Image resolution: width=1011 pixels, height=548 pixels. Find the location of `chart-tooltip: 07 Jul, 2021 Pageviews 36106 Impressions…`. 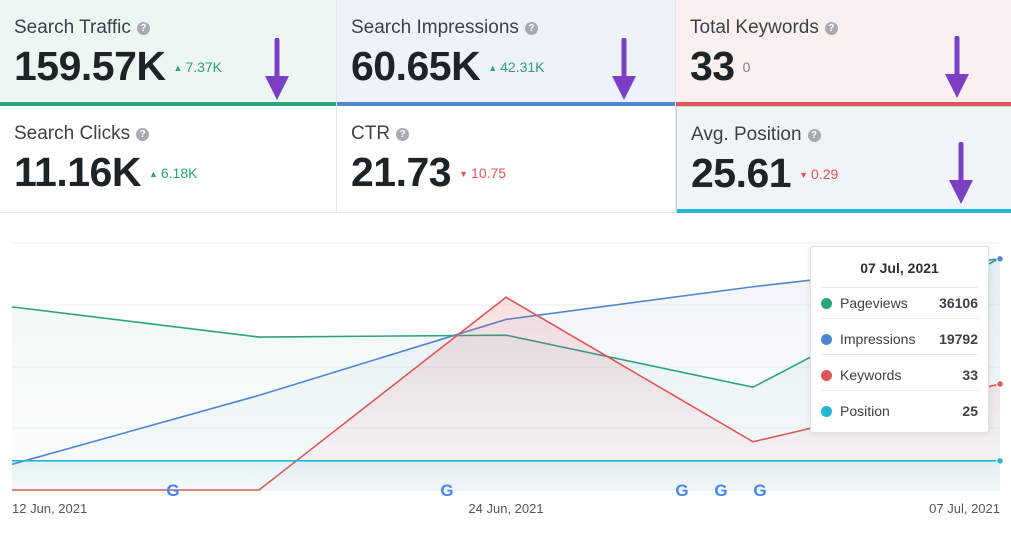

chart-tooltip: 07 Jul, 2021 Pageviews 36106 Impressions… is located at coordinates (899, 339).